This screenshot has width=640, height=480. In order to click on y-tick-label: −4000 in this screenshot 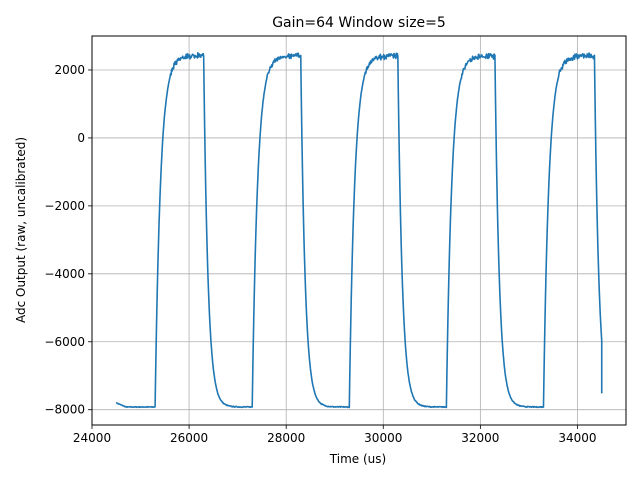, I will do `click(64, 274)`.